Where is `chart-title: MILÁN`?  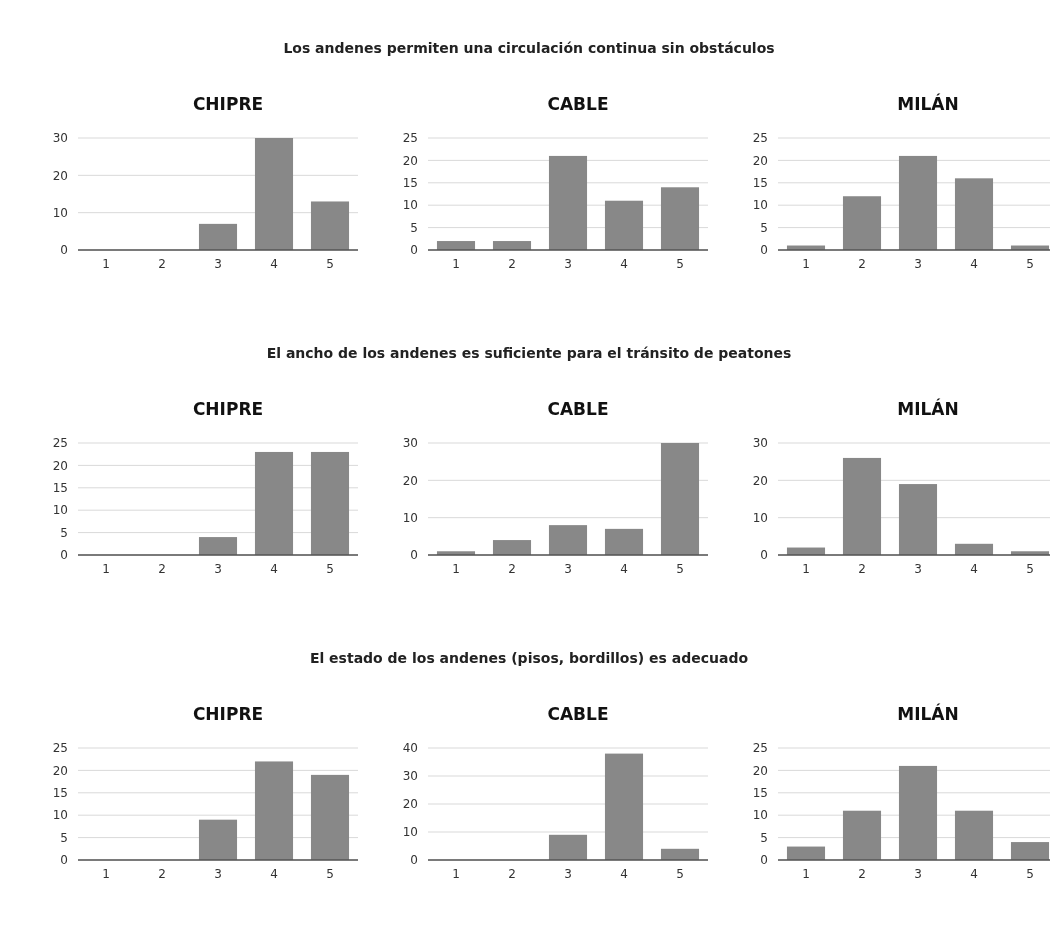 chart-title: MILÁN is located at coordinates (928, 103).